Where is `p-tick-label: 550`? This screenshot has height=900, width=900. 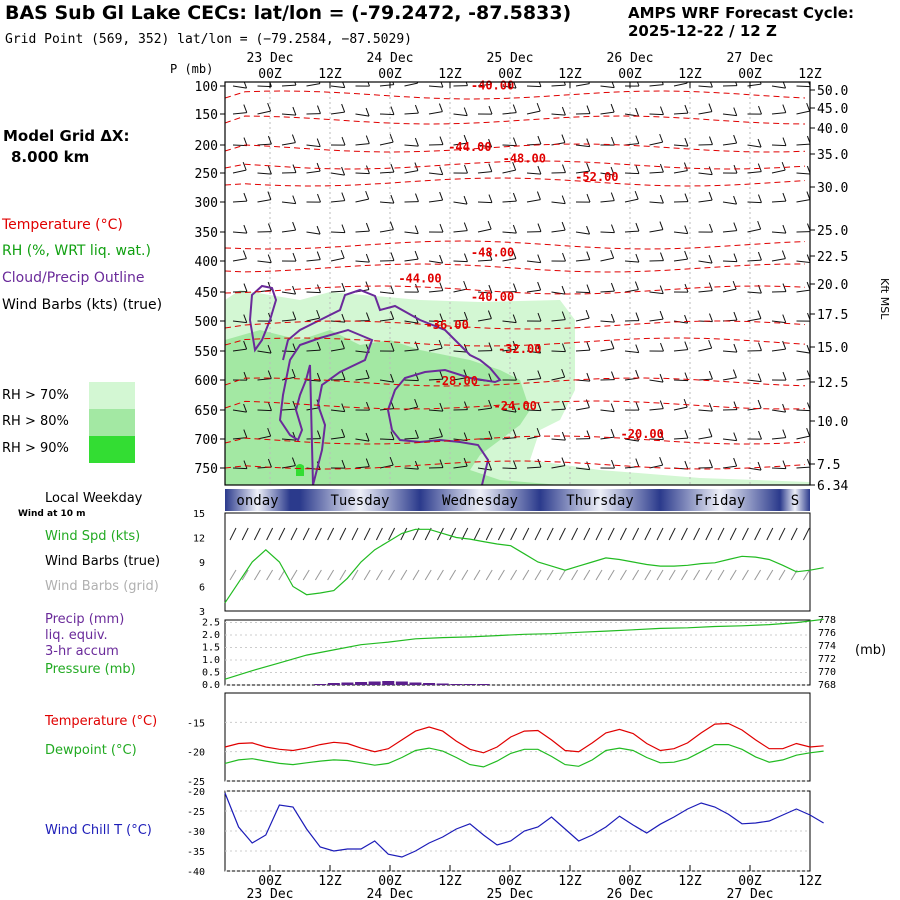
p-tick-label: 550 is located at coordinates (206, 352).